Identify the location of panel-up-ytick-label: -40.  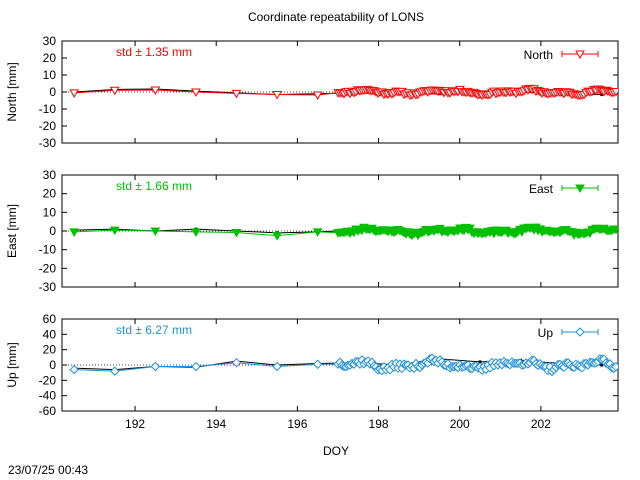
(48, 396).